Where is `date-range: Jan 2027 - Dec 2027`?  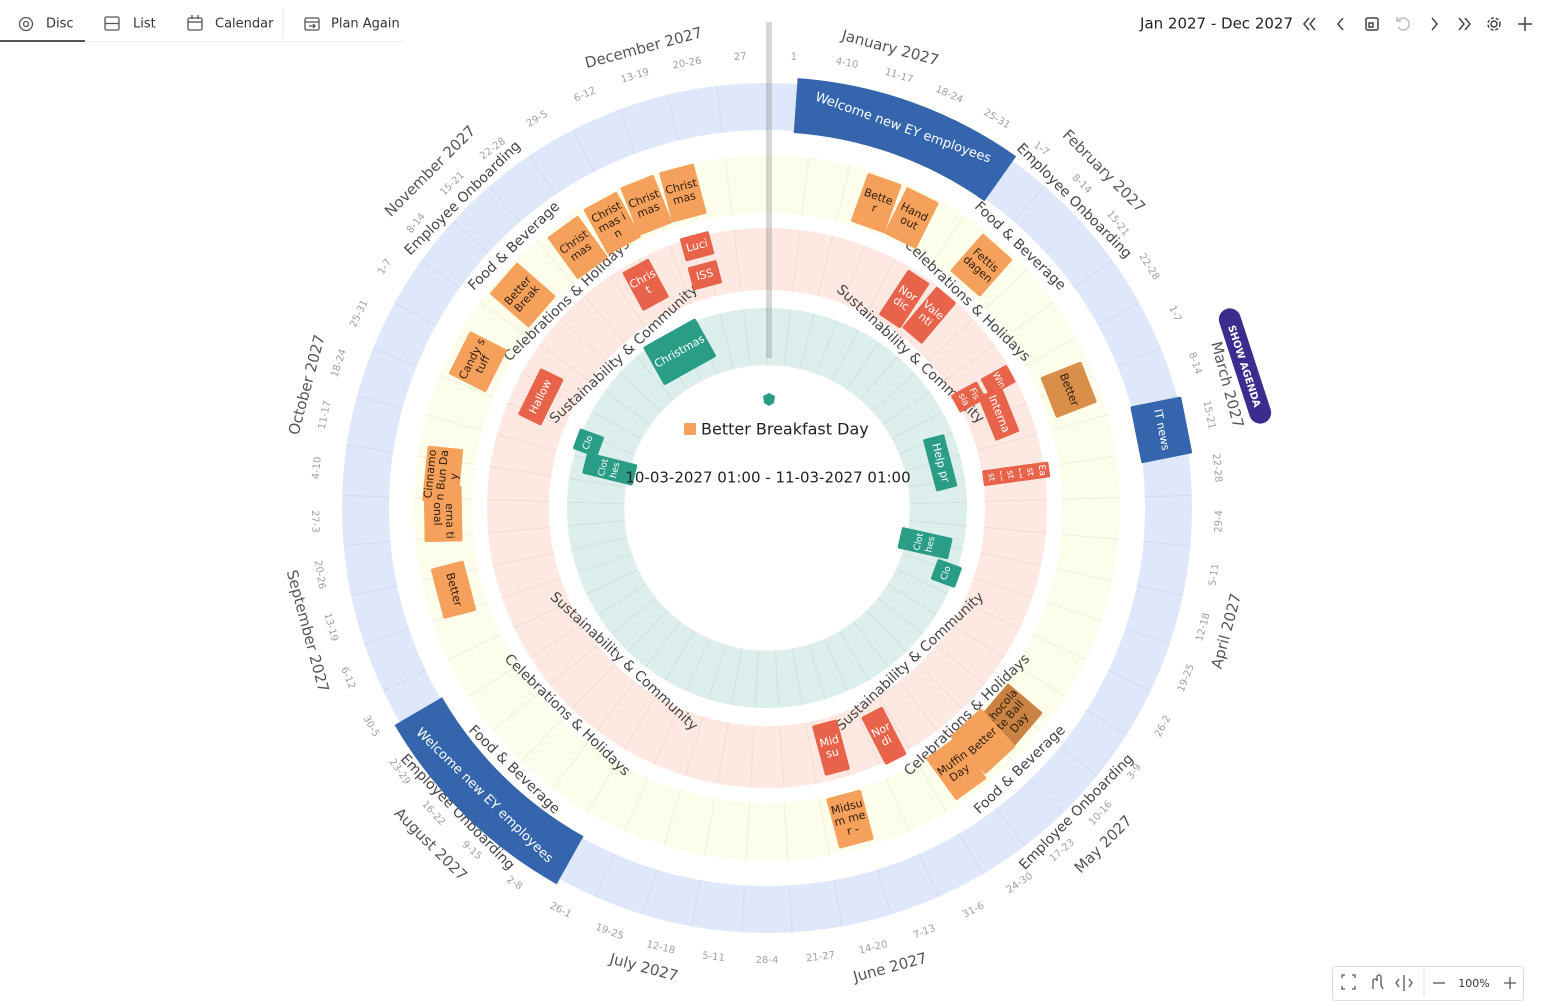
date-range: Jan 2027 - Dec 2027 is located at coordinates (1216, 24).